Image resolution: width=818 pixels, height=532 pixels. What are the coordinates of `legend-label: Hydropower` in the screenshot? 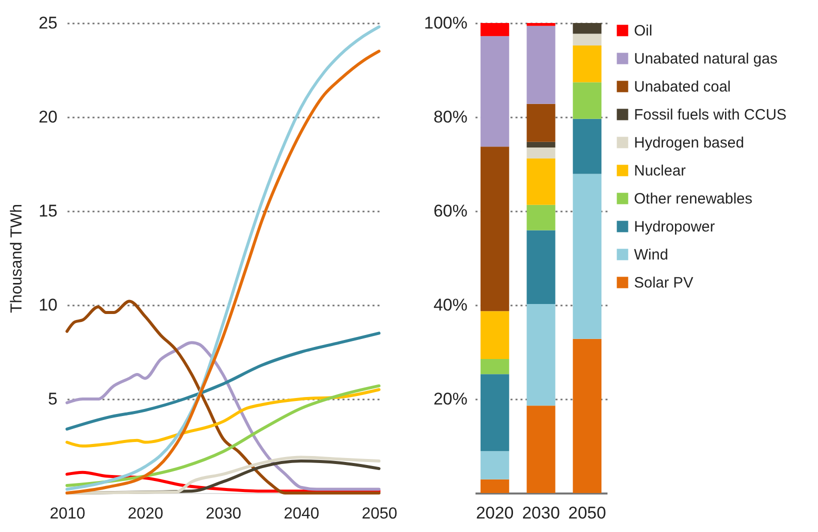 It's located at (674, 227).